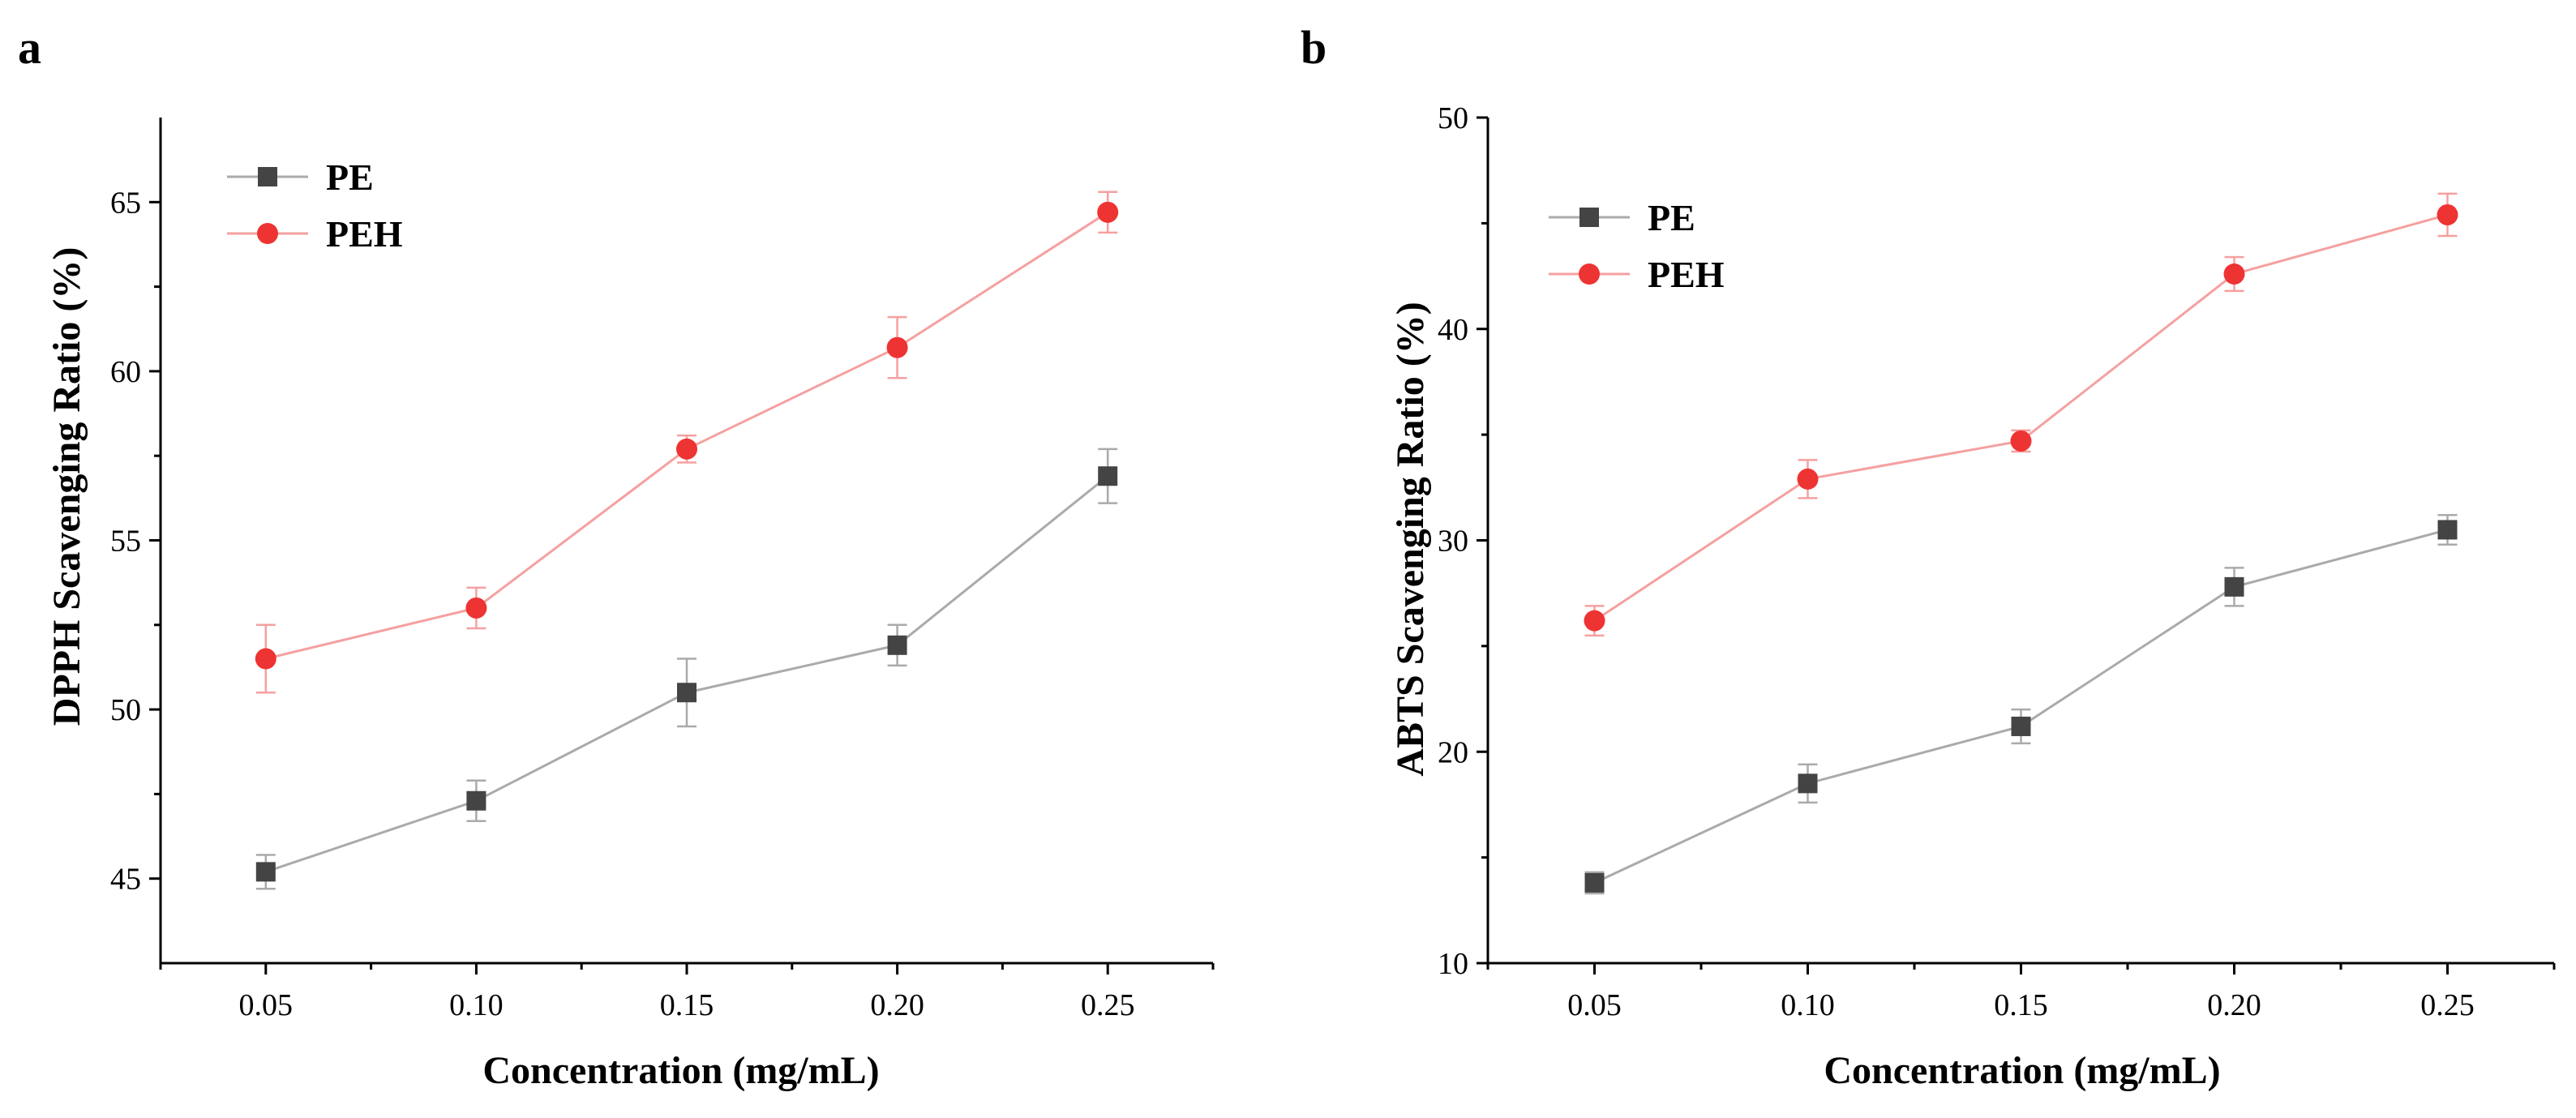  I want to click on panel-a-letter: a, so click(29, 47).